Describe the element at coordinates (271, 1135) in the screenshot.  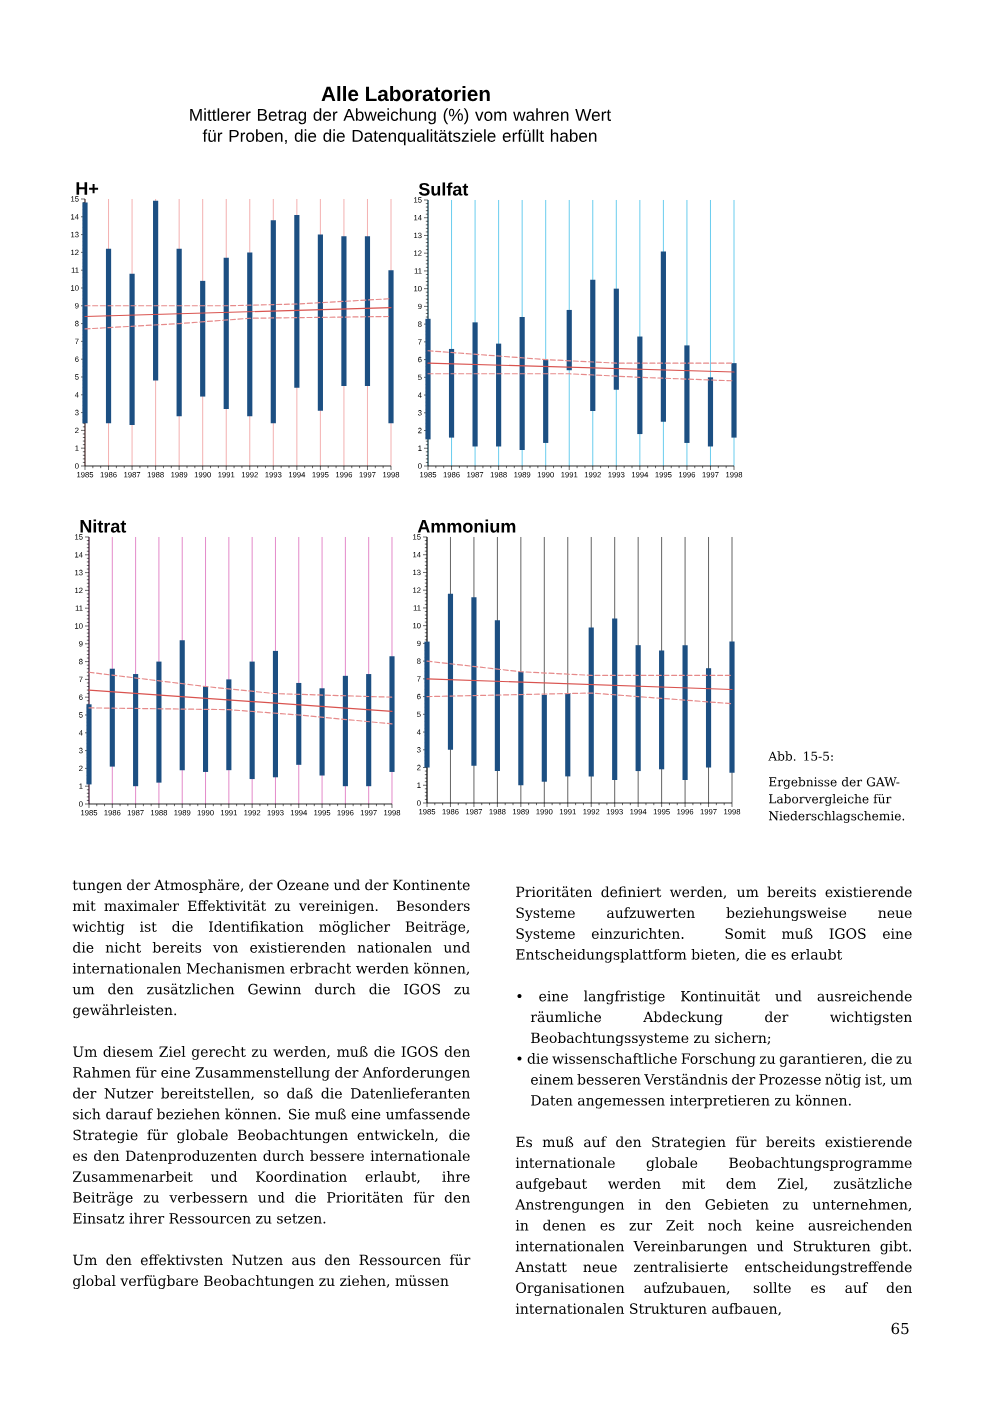
I see `text: Um diesem Ziel gerecht zu werden, muß die IGOS den Rahmen für eine Zusammenstellung der Anforderungen der Nutzer bereitstellen, so daß die Datenlieferanten sich darauf beziehen können. Sie muß eine umfassende Strategie für globale Beobachtungen entwickeln, die es den Datenproduzenten durch bessere internationale Zusammenarbeit und Koordination erlaubt, ihre Beiträge zu verbessern und die Prioritäten für den Einsatz ihrer Ressourcen zu setzen.` at that location.